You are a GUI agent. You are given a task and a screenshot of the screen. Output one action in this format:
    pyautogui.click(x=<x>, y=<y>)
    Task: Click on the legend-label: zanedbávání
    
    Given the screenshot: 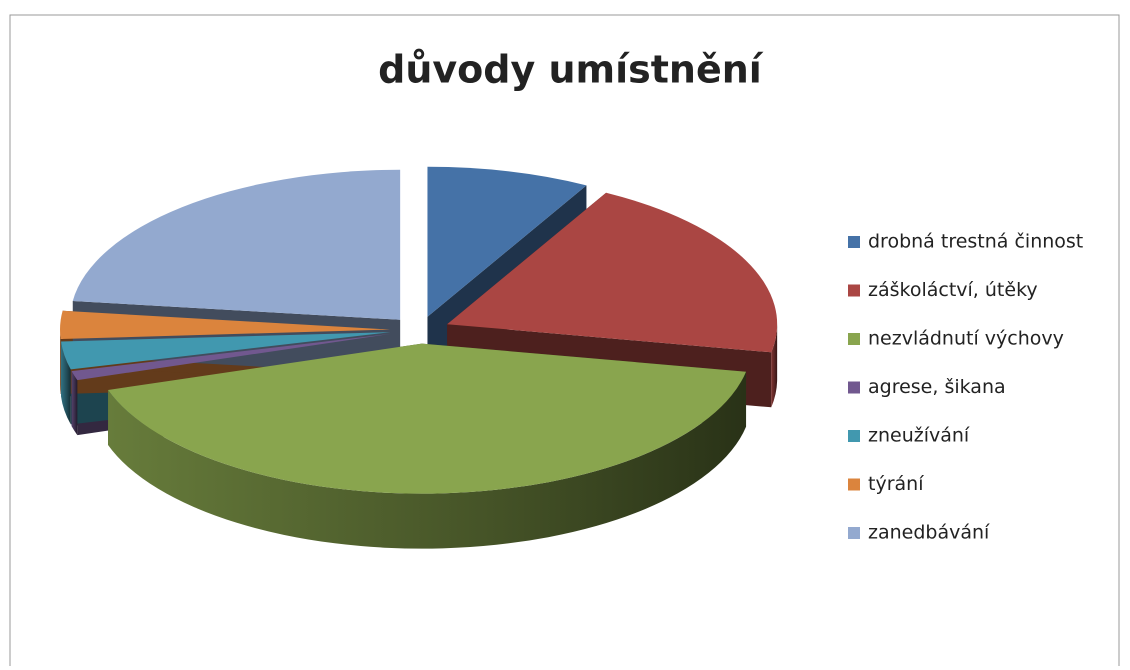 What is the action you would take?
    pyautogui.click(x=929, y=533)
    